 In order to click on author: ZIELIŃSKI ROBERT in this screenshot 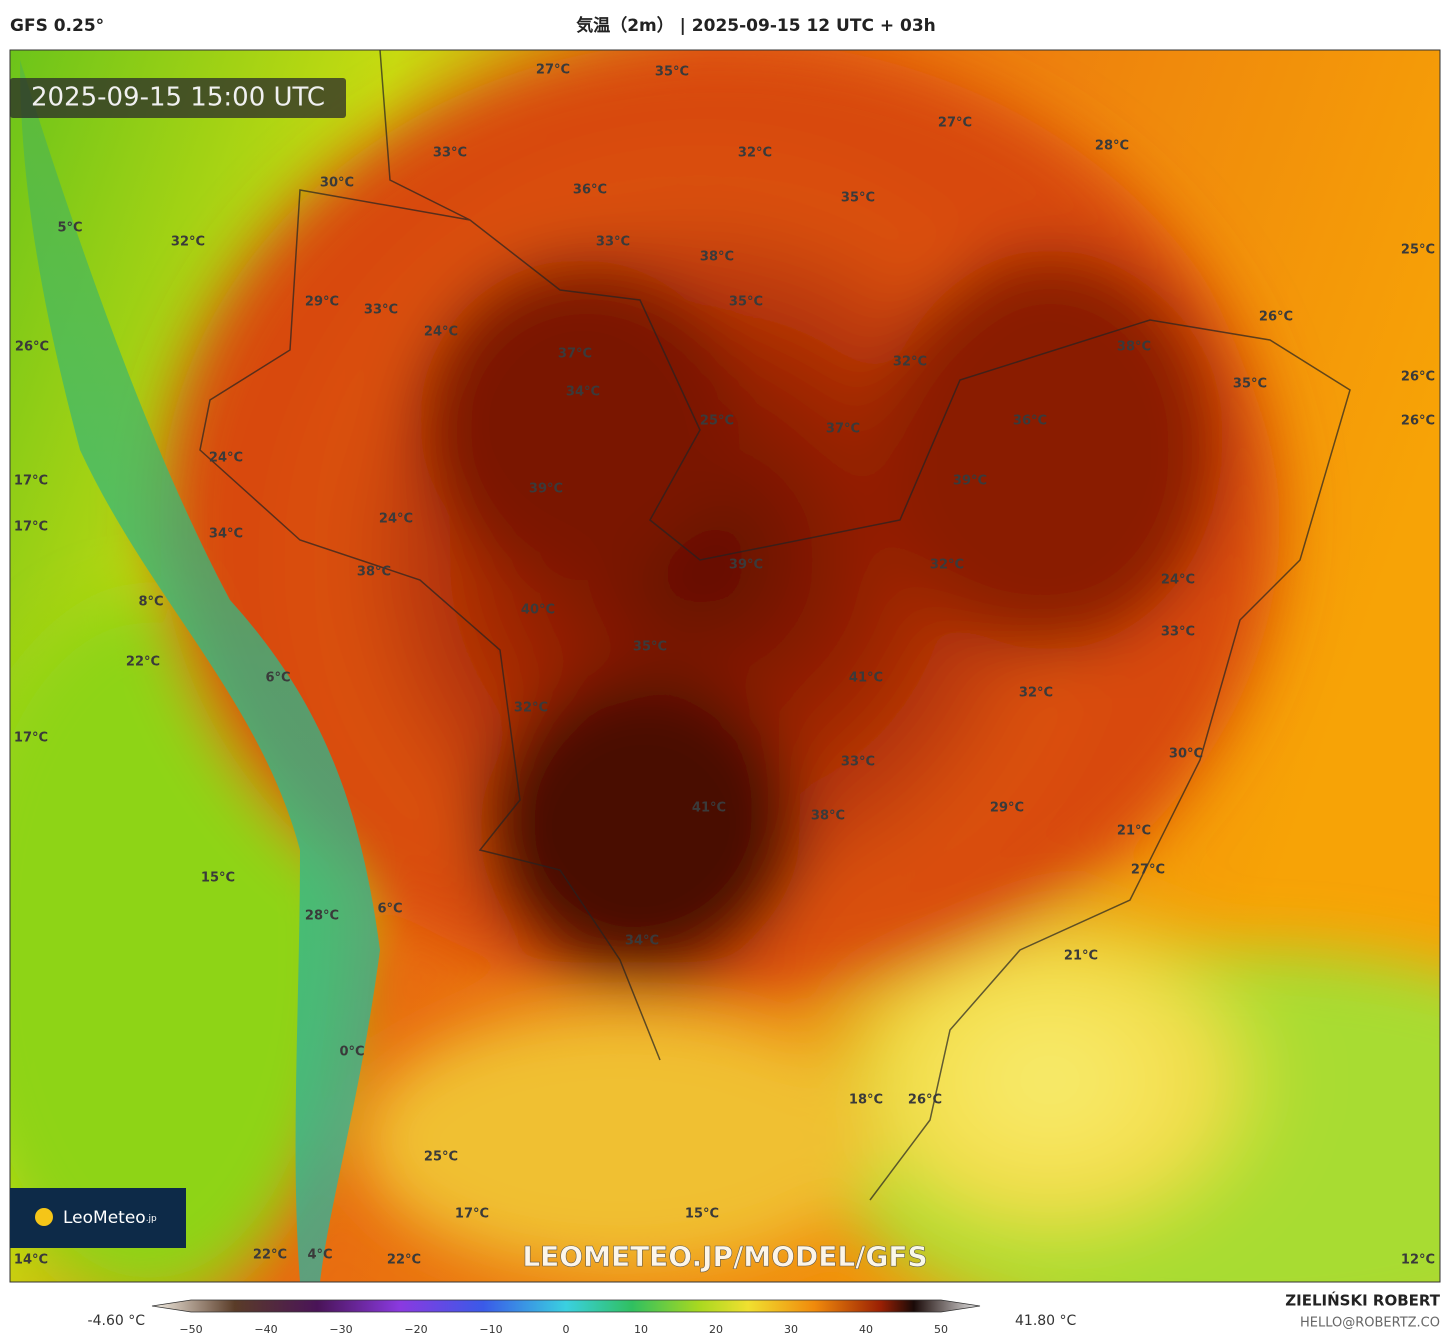, I will do `click(1362, 1300)`.